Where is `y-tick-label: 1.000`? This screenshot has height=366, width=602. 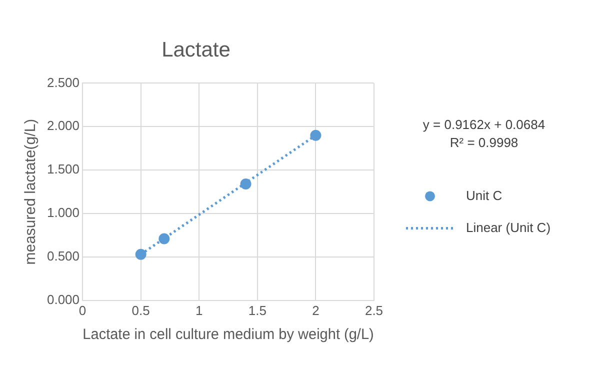
y-tick-label: 1.000 is located at coordinates (63, 212).